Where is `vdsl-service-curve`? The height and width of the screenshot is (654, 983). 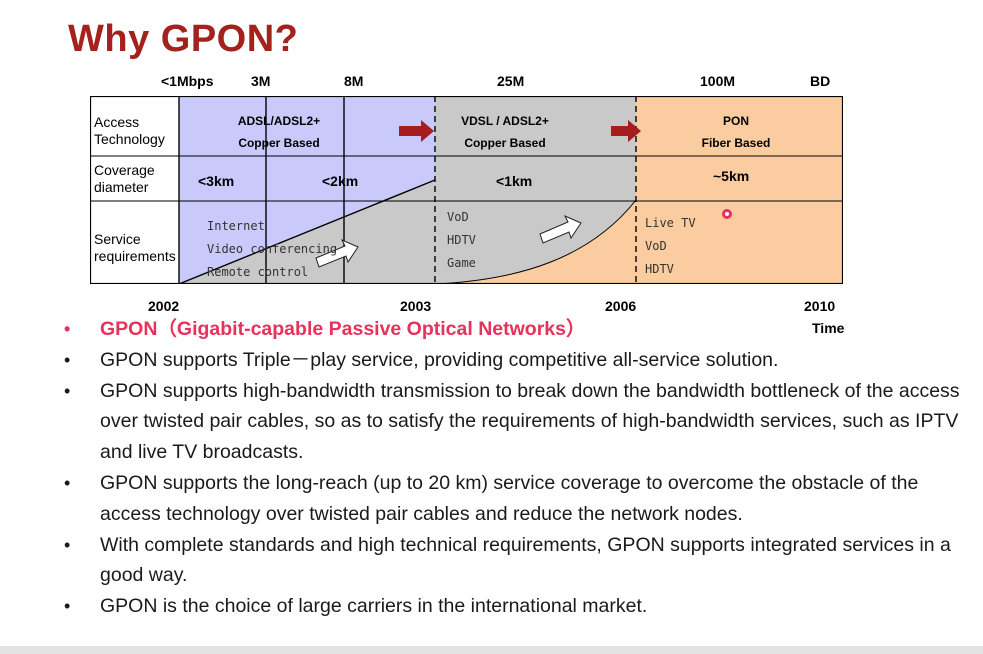
vdsl-service-curve is located at coordinates (535, 242).